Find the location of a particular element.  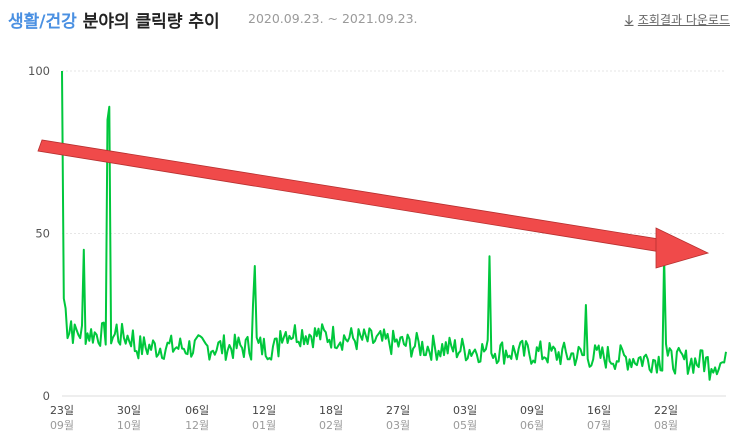

x-tick-day: 12일 is located at coordinates (264, 410).